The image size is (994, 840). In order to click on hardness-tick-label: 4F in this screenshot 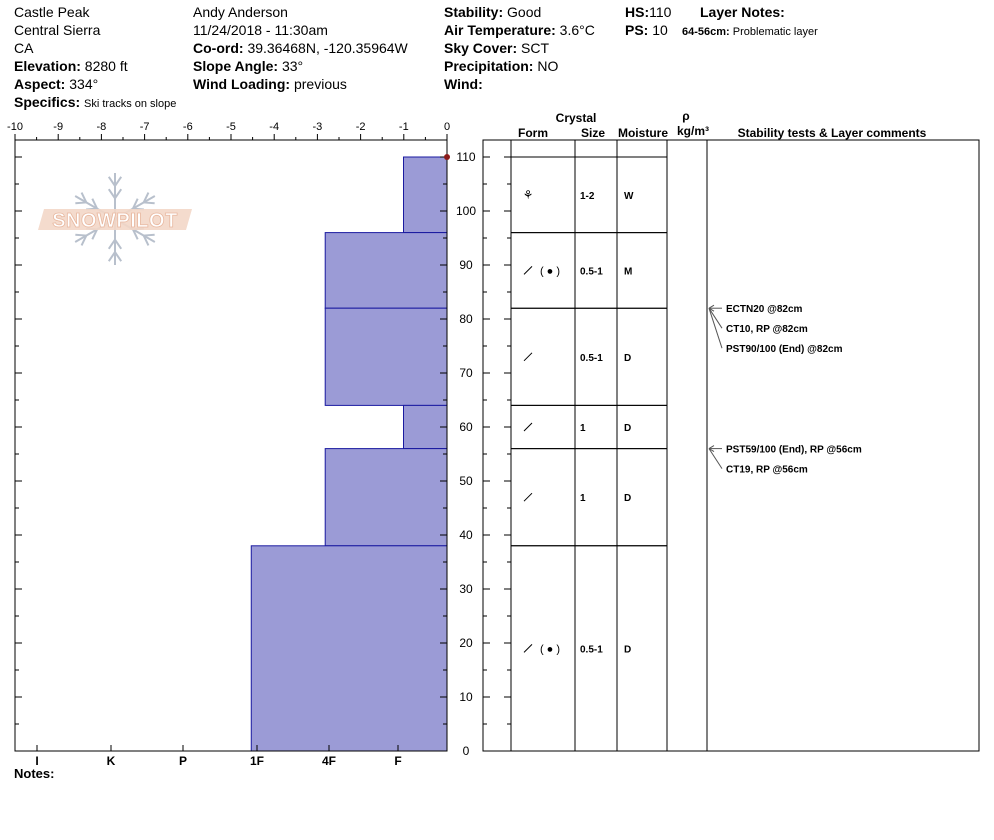, I will do `click(329, 761)`.